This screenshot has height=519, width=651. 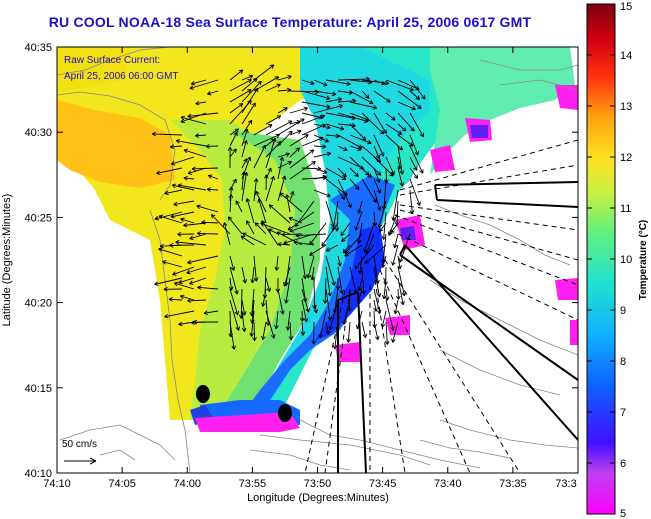 What do you see at coordinates (187, 484) in the screenshot?
I see `x-tick-label: 74:00` at bounding box center [187, 484].